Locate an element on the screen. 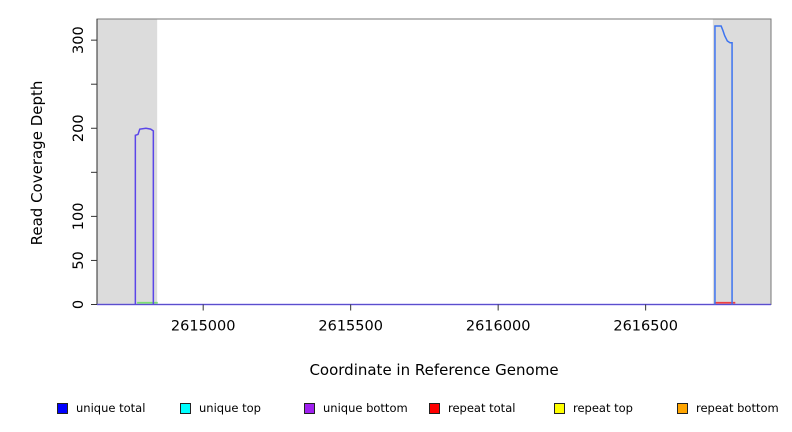  x-tick-label: 2616000 is located at coordinates (498, 327).